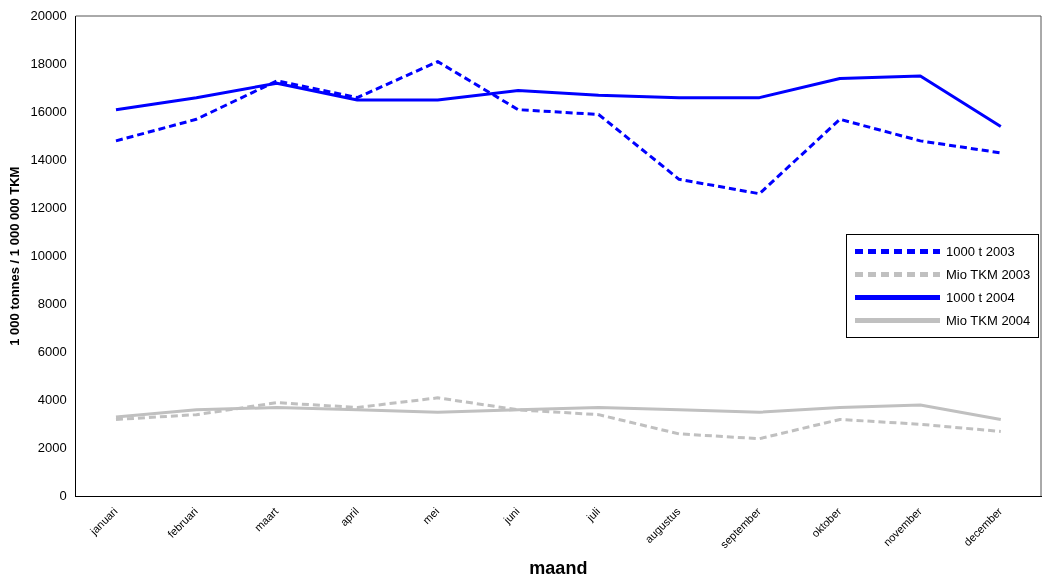 The image size is (1051, 588). What do you see at coordinates (988, 321) in the screenshot?
I see `legend-label: Mio TKM 2004` at bounding box center [988, 321].